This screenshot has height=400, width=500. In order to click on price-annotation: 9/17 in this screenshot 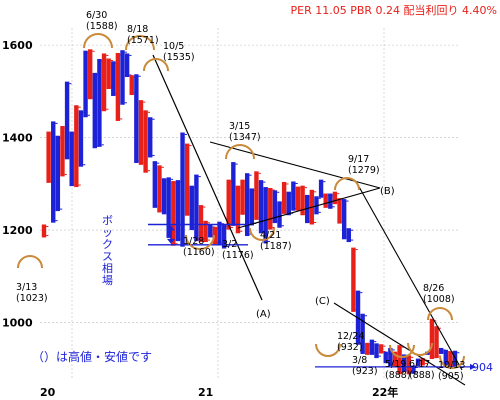, I will do `click(358, 159)`.